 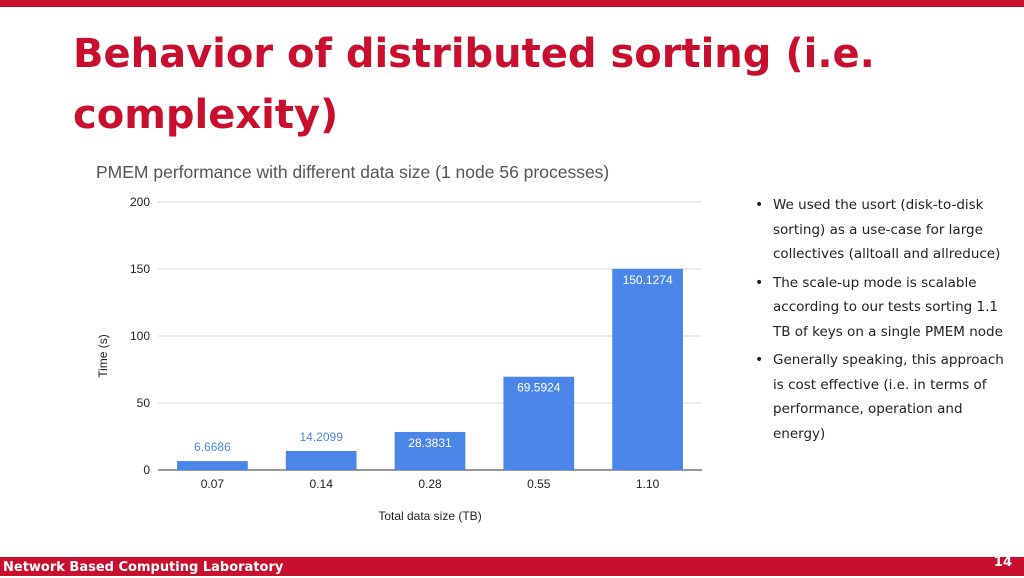 I want to click on page-number: 14, so click(x=1002, y=562).